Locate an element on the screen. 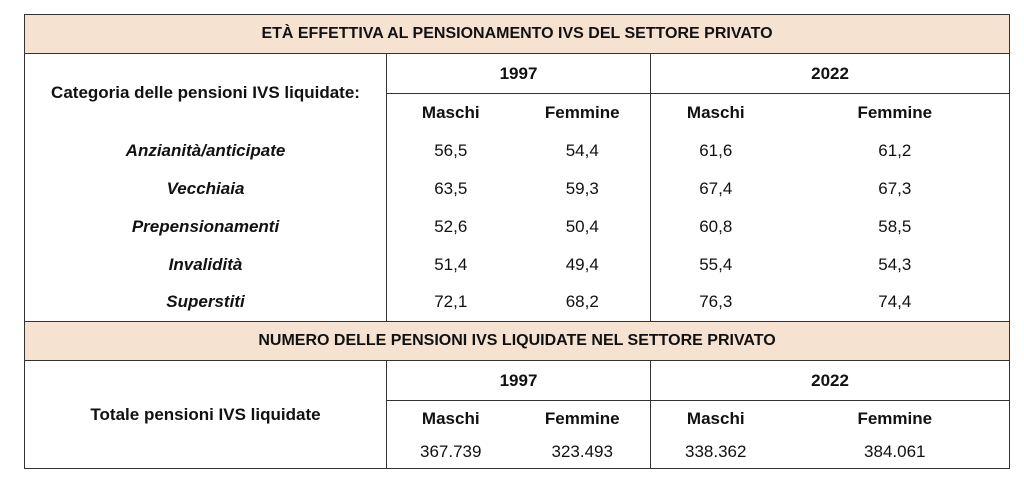  total-value-cell: 338.362 is located at coordinates (715, 452).